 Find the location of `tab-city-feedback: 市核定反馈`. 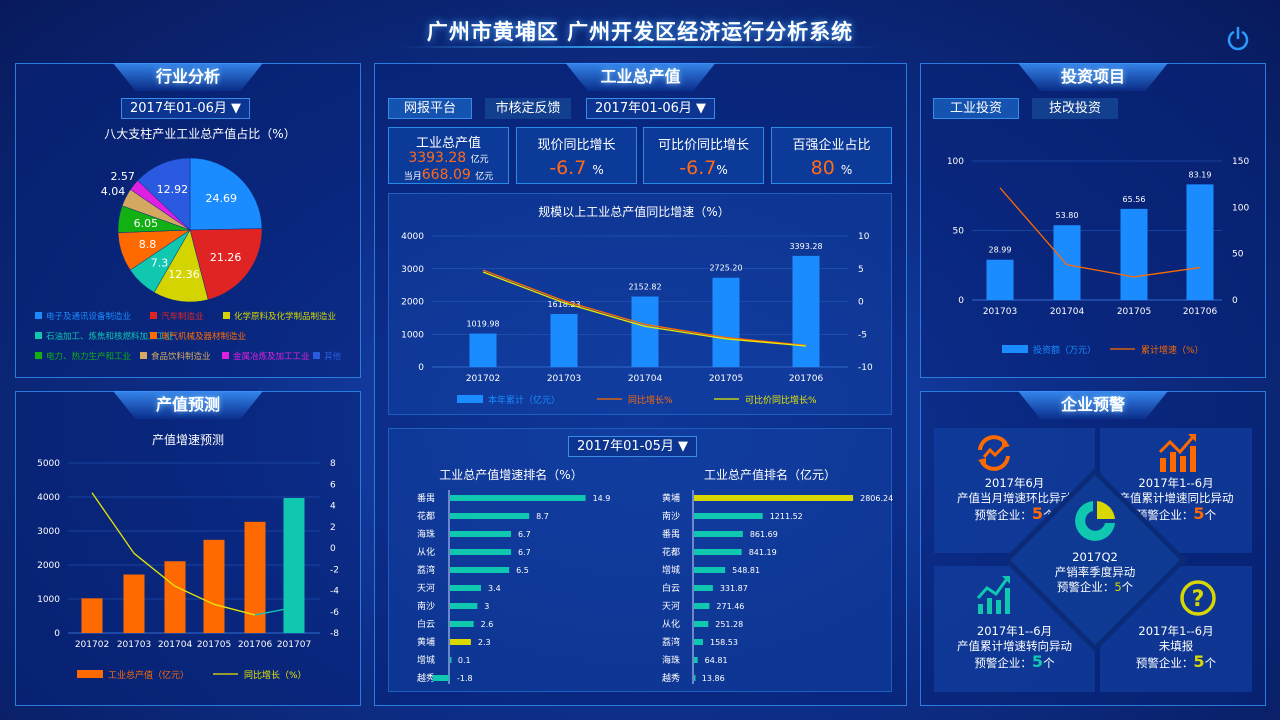

tab-city-feedback: 市核定反馈 is located at coordinates (528, 108).